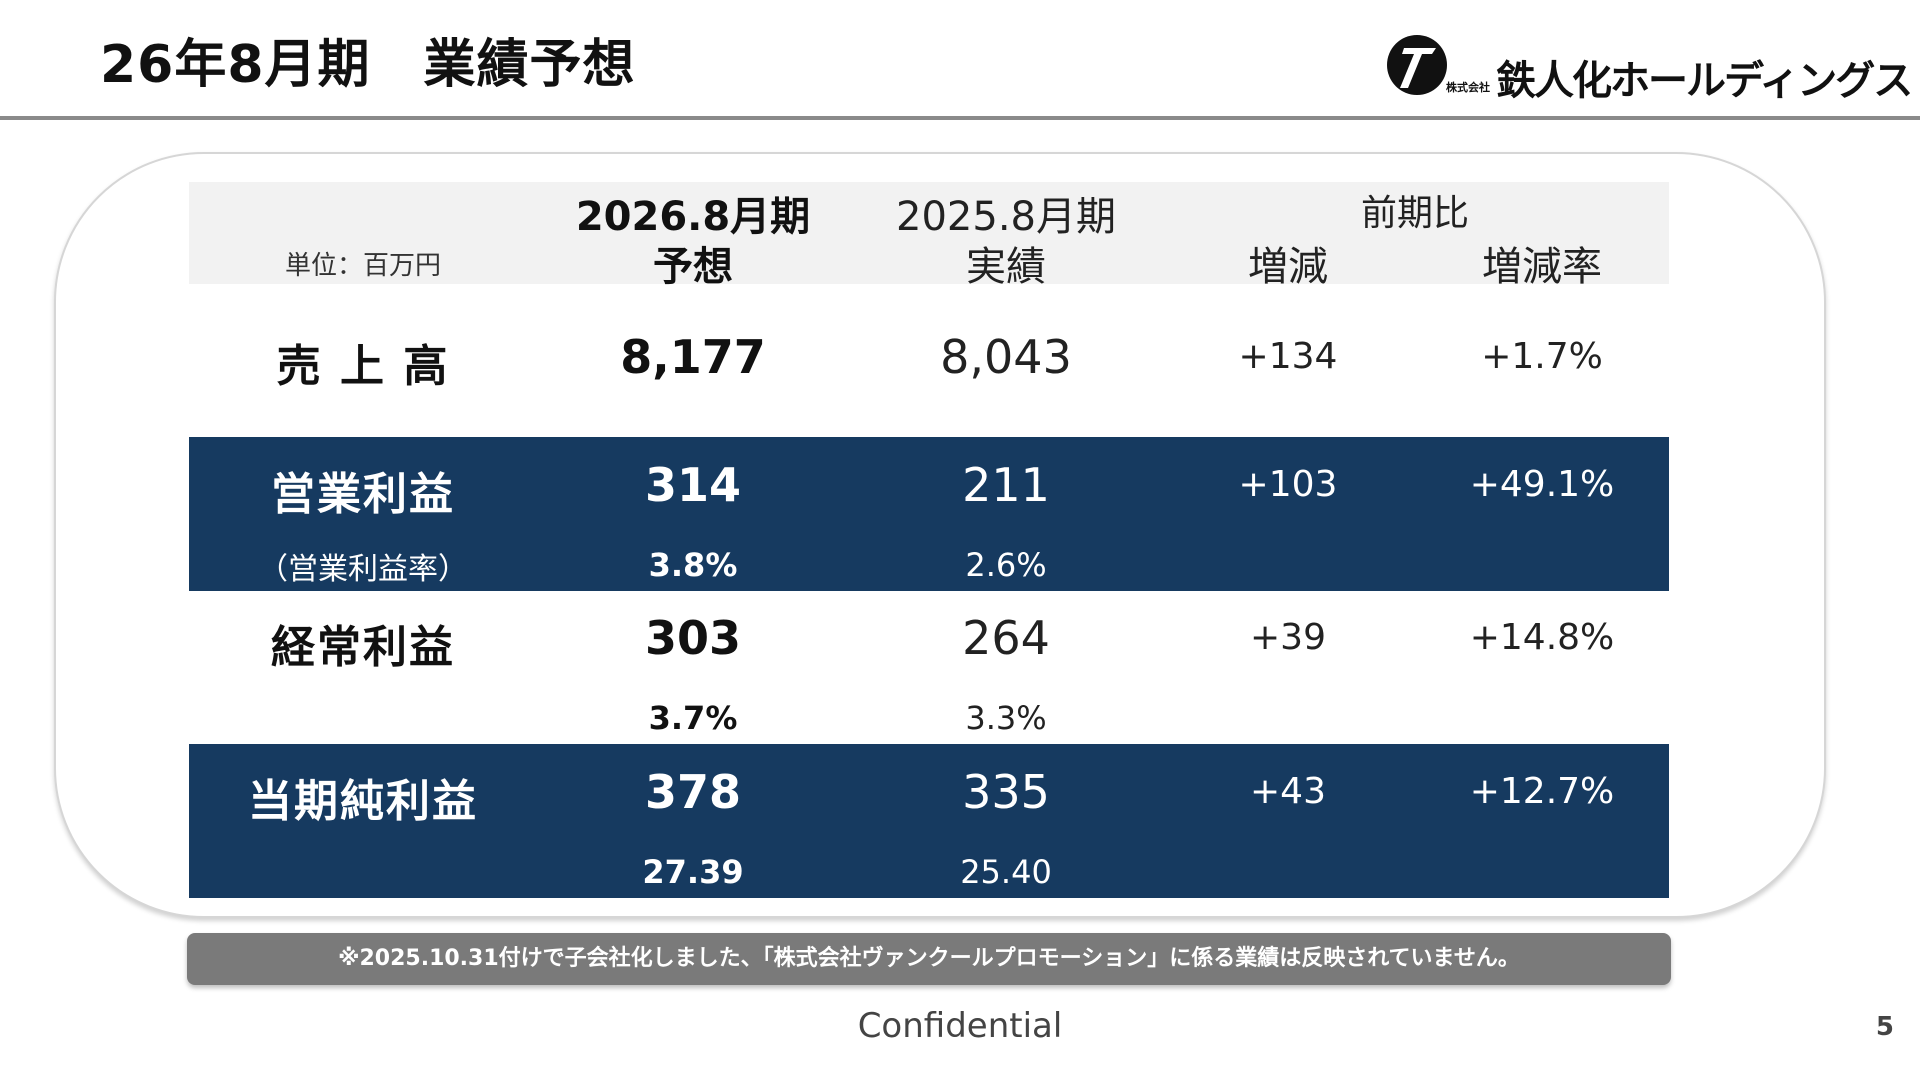 This screenshot has height=1080, width=1920. I want to click on row-sales-forecast: 8,177, so click(693, 357).